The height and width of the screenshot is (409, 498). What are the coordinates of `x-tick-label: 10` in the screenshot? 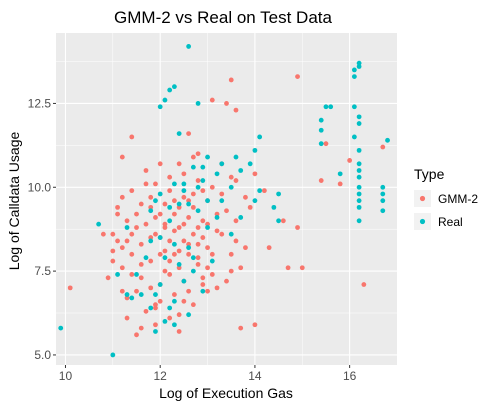 It's located at (66, 376).